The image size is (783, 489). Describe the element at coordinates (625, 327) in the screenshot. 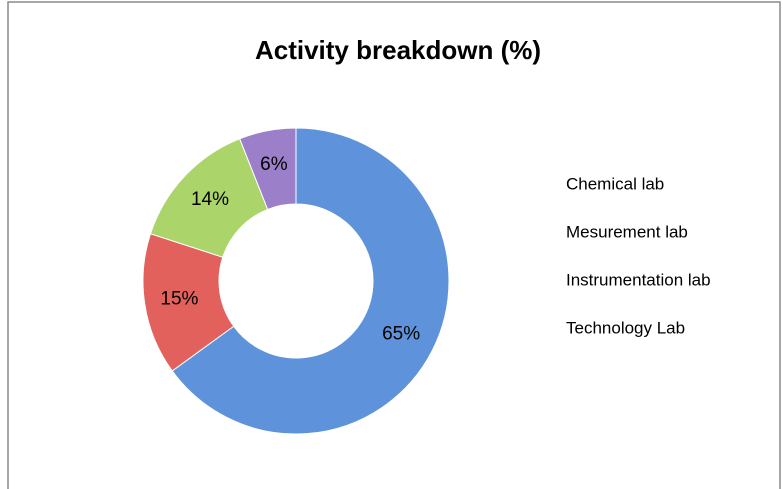

I see `legend-label: Technology Lab` at that location.